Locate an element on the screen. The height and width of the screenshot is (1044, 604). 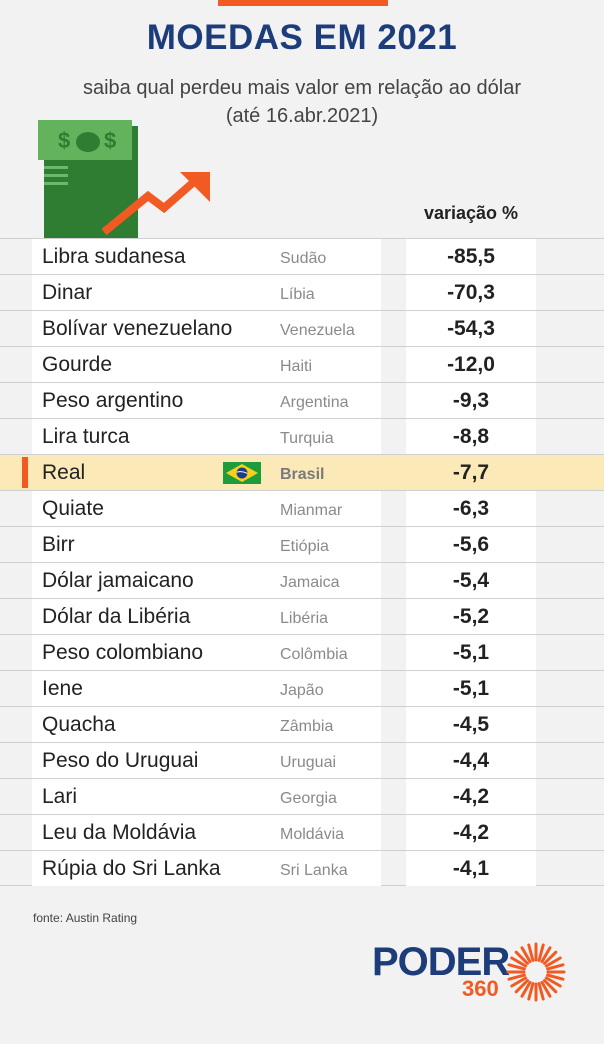
currency-name: Peso colombiano is located at coordinates (123, 652).